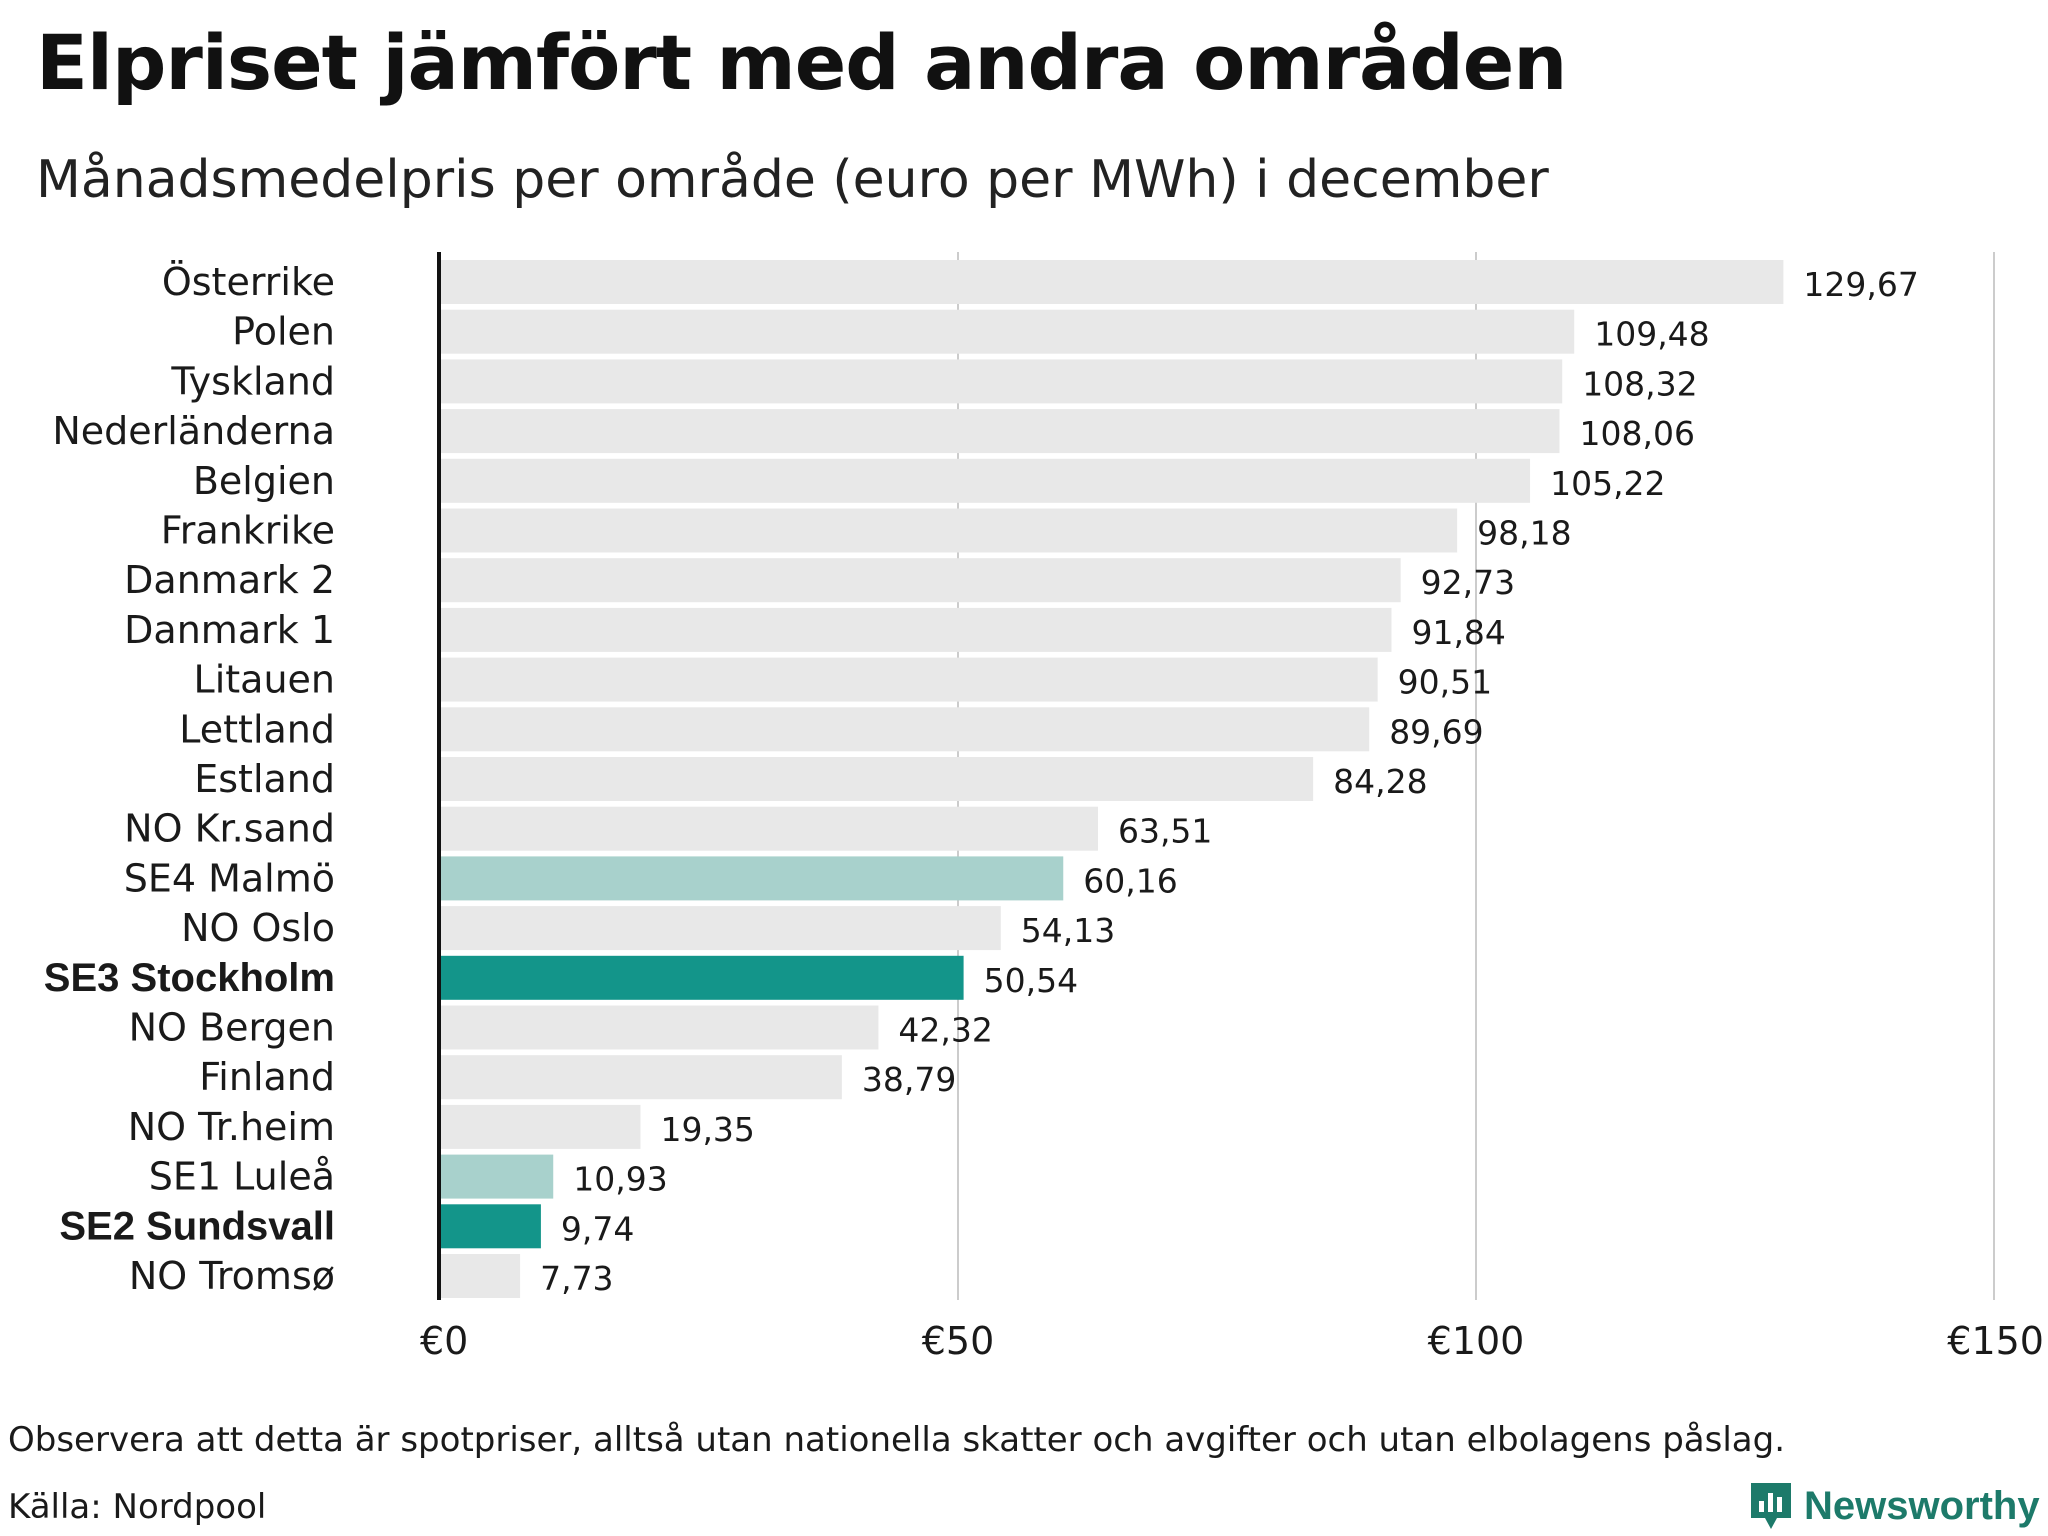  Describe the element at coordinates (1468, 582) in the screenshot. I see `value-label: 92,73` at that location.